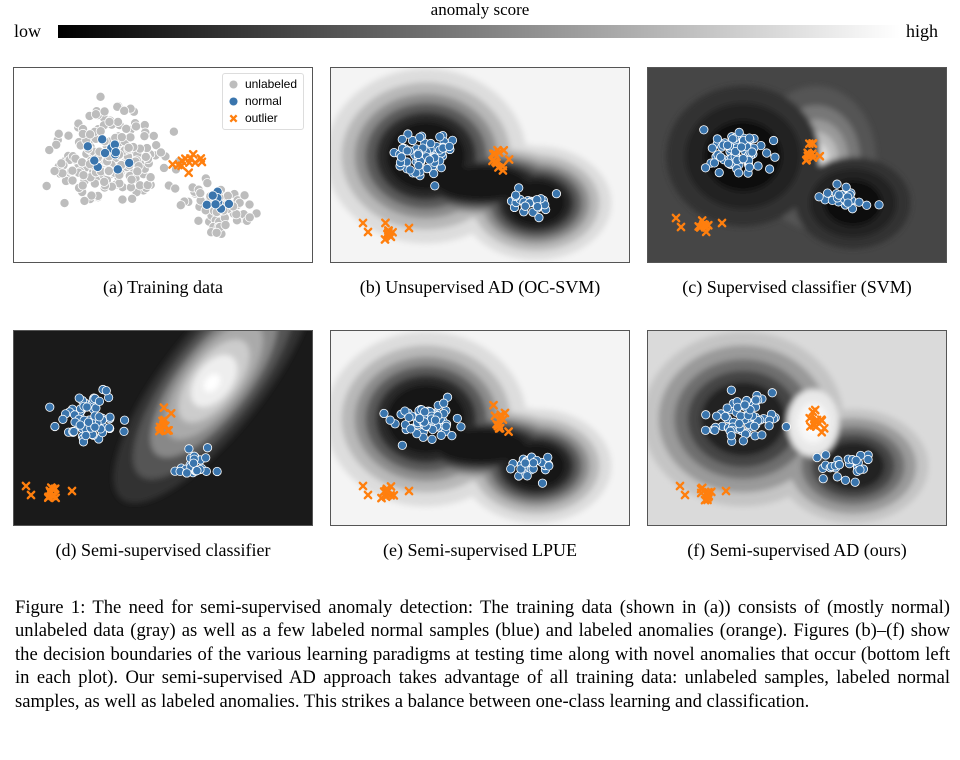 The width and height of the screenshot is (960, 760). I want to click on label-b: (b) Unsupervised AD (OC-SVM), so click(480, 287).